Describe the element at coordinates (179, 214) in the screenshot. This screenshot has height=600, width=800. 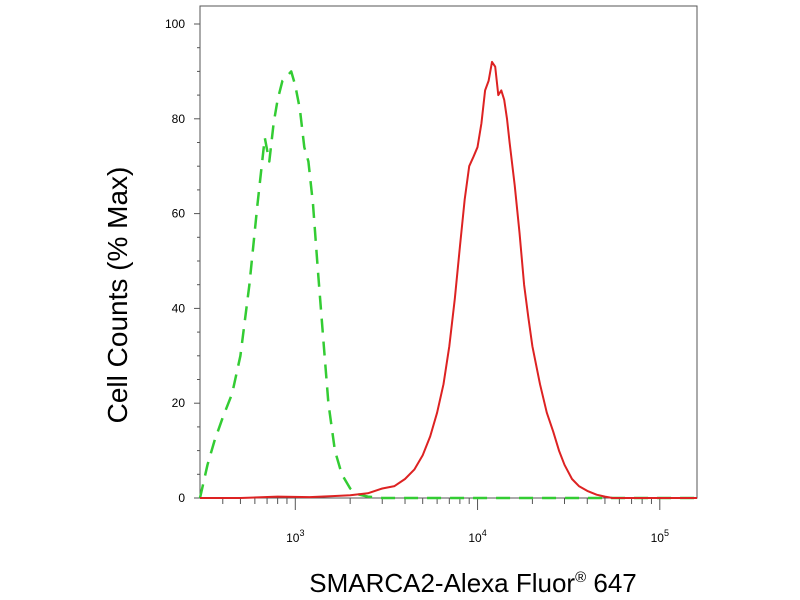
I see `y-tick-label: 60` at that location.